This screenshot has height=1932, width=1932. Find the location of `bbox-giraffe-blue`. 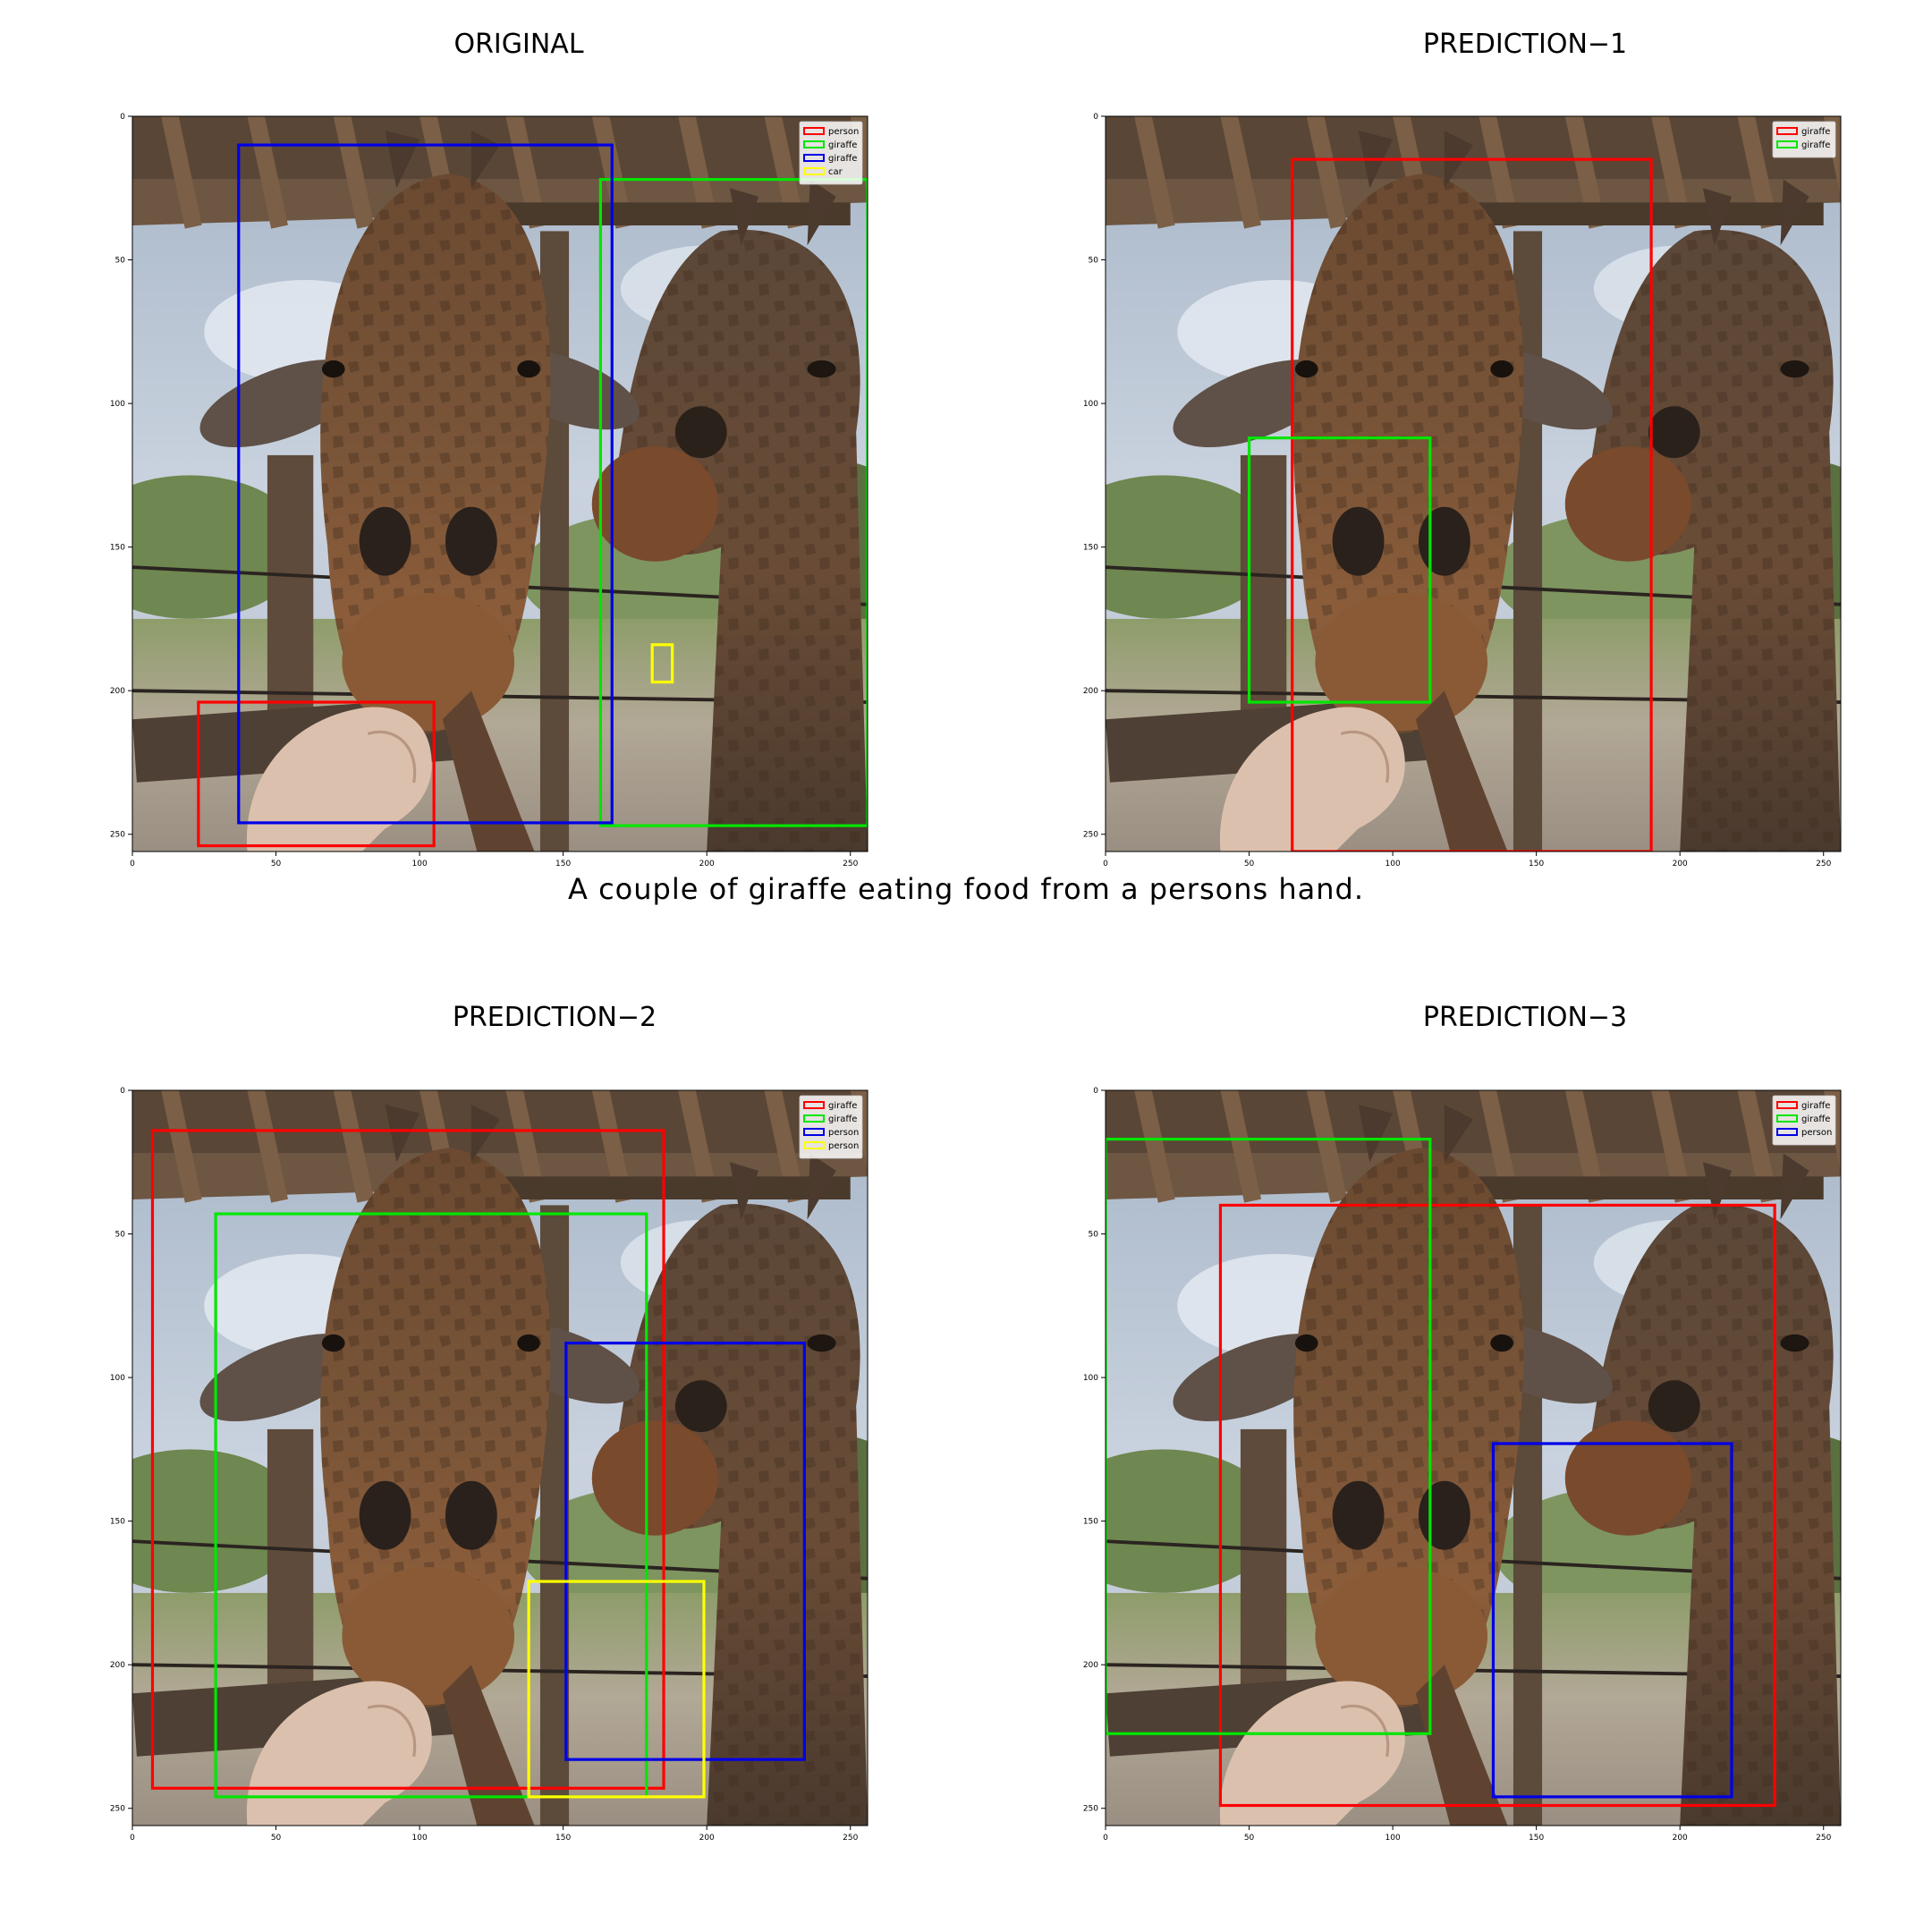

bbox-giraffe-blue is located at coordinates (425, 484).